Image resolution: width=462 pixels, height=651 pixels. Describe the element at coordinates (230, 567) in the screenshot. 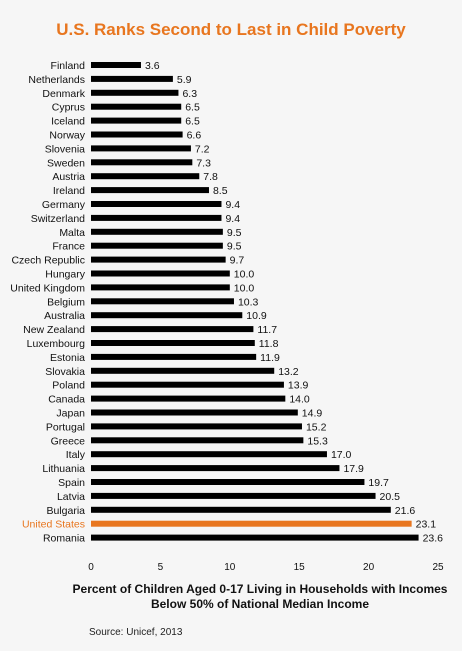

I see `x-tick-label: 10` at that location.